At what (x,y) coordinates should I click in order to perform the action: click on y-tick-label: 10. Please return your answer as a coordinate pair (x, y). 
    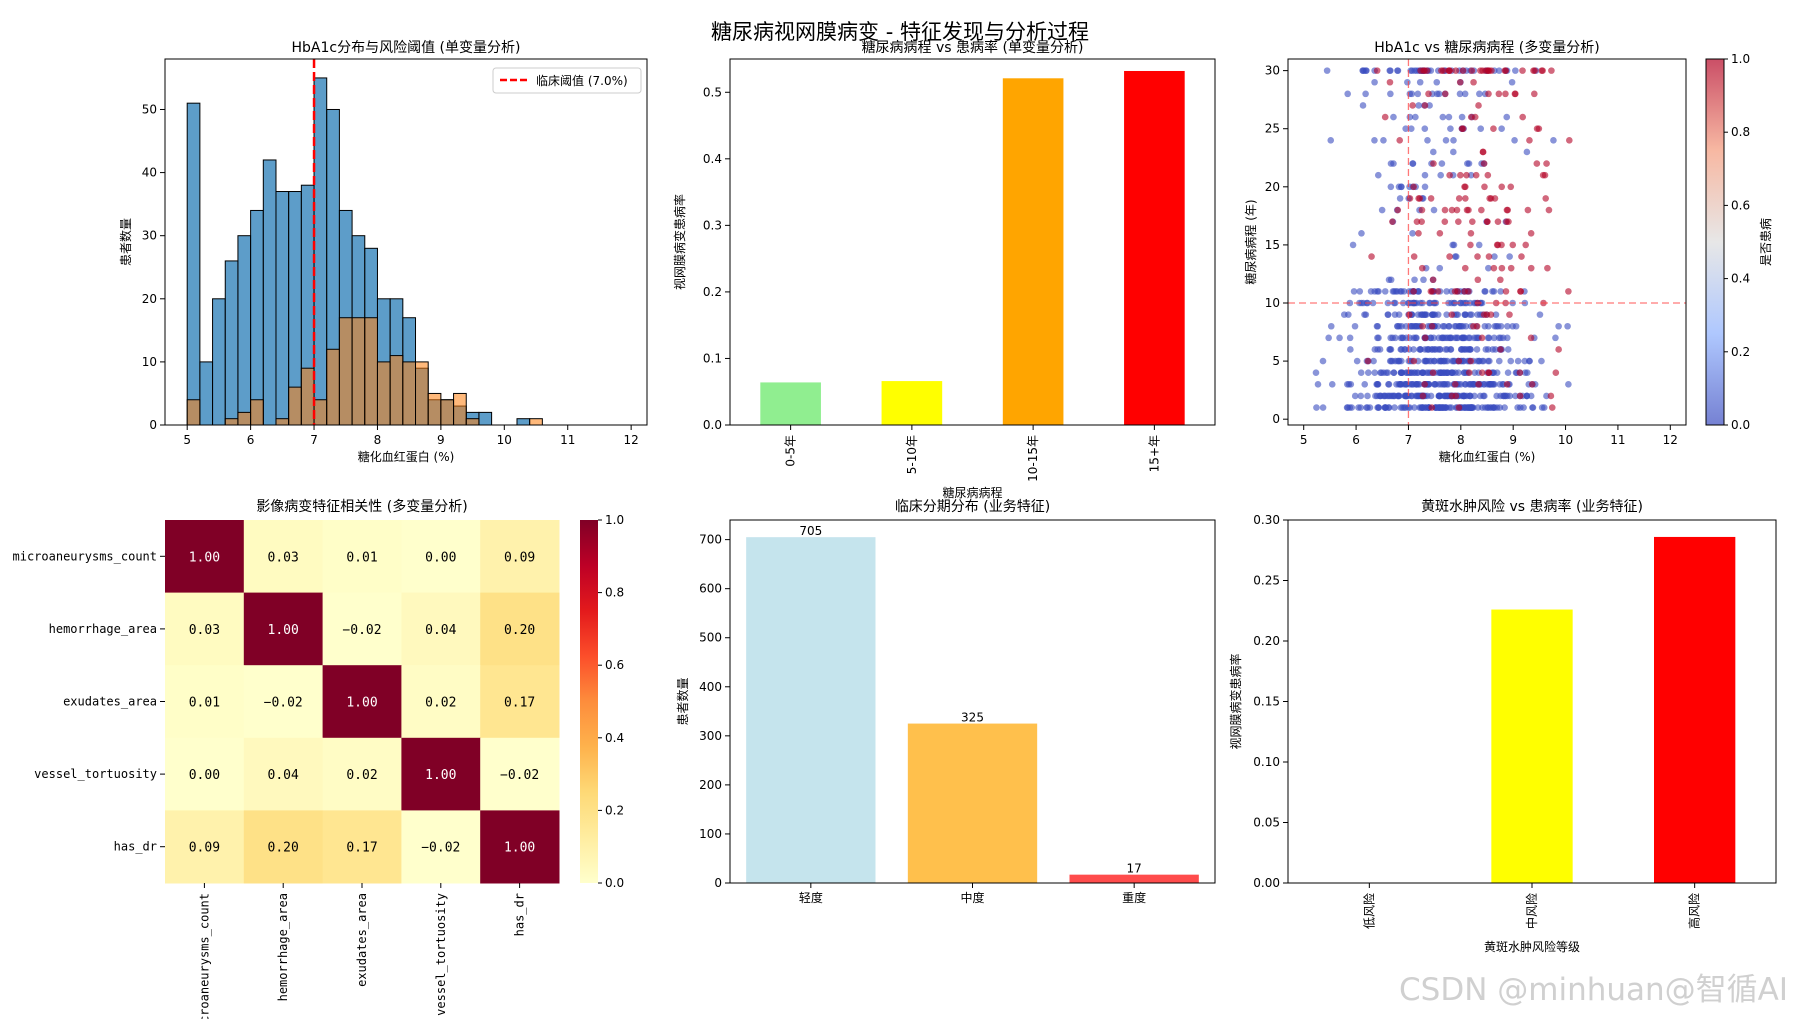
    Looking at the image, I should click on (149, 362).